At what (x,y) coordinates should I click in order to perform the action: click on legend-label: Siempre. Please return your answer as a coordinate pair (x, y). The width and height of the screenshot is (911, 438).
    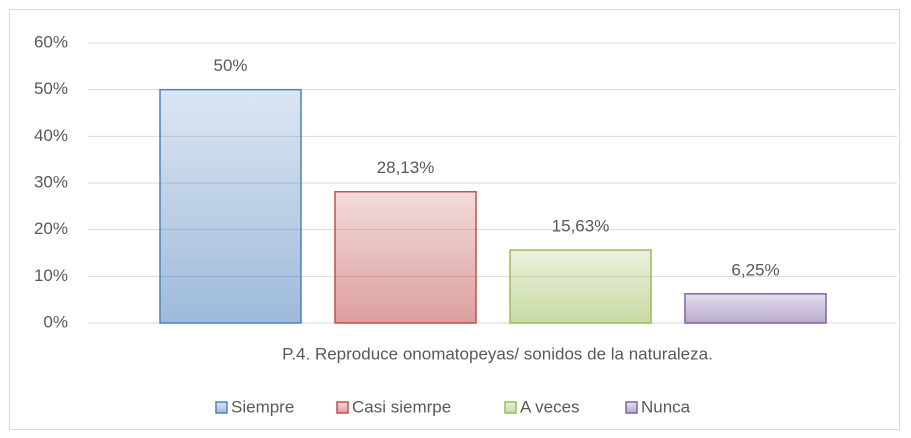
    Looking at the image, I should click on (262, 406).